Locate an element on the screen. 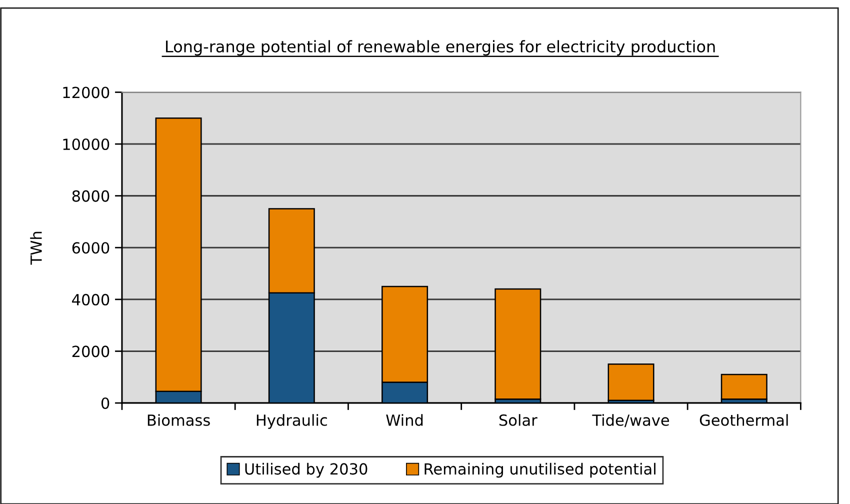  x-tick-label: Geothermal is located at coordinates (744, 420).